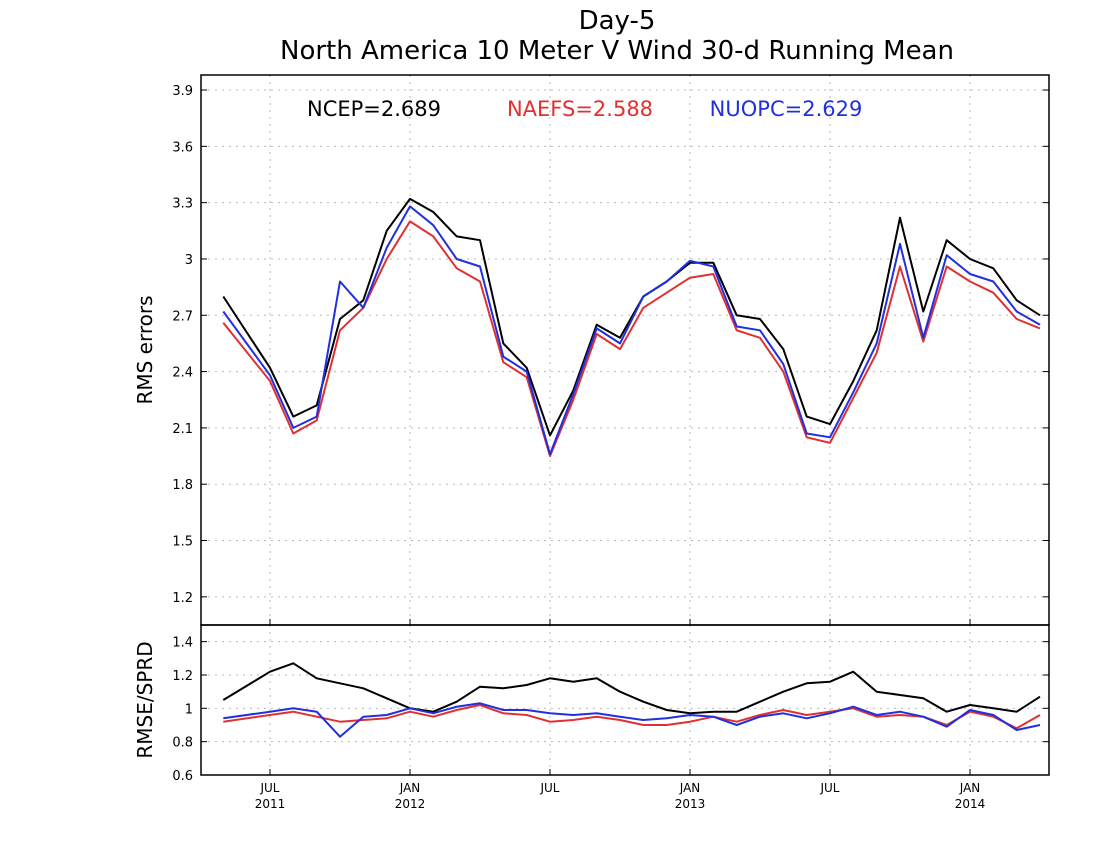 This screenshot has height=854, width=1100. I want to click on ytick-label: 3, so click(189, 260).